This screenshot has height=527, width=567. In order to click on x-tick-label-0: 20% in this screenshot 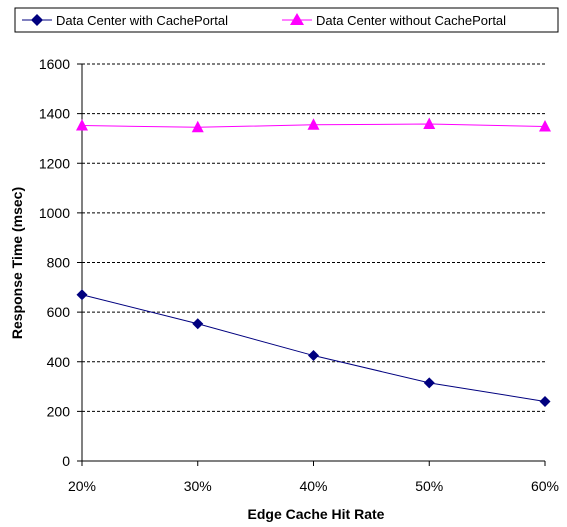, I will do `click(82, 486)`.